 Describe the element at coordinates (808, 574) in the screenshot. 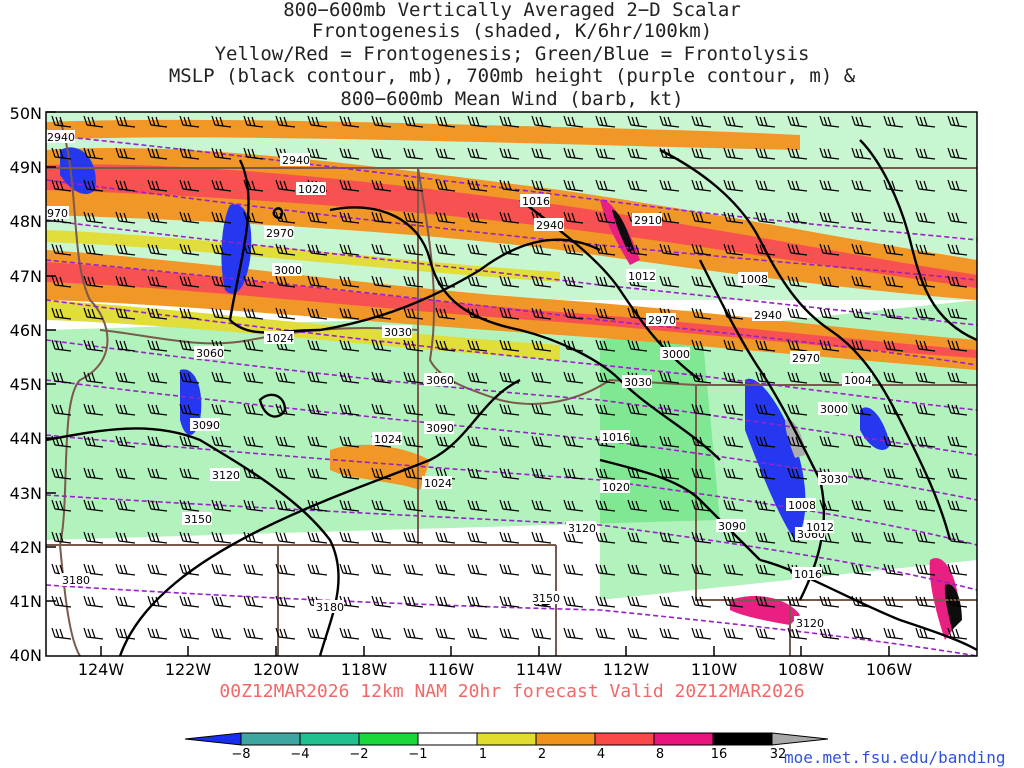

I see `svg-text: 1016` at that location.